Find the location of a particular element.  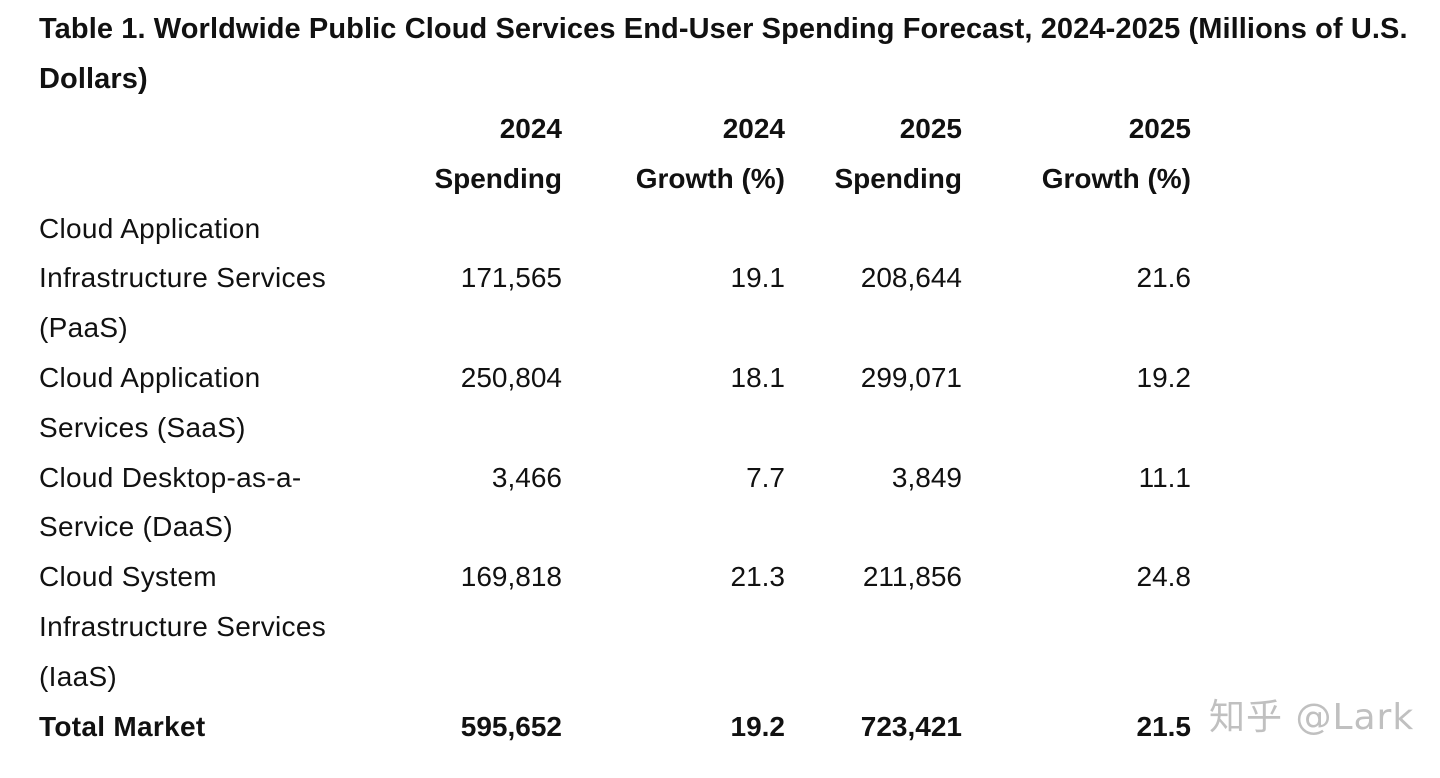

total-2025-spending: 723,421 is located at coordinates (911, 726).